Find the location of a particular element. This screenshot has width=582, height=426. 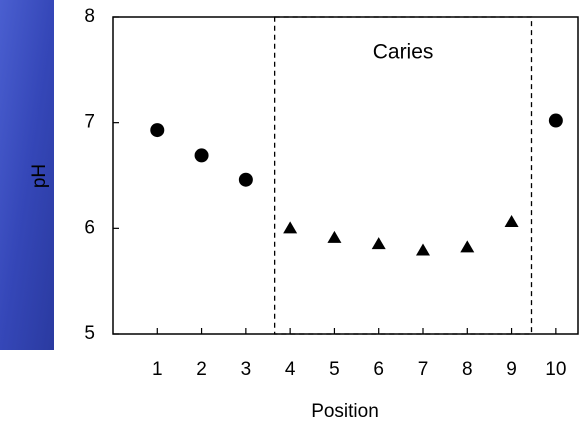

x-tick-label: 9 is located at coordinates (511, 369).